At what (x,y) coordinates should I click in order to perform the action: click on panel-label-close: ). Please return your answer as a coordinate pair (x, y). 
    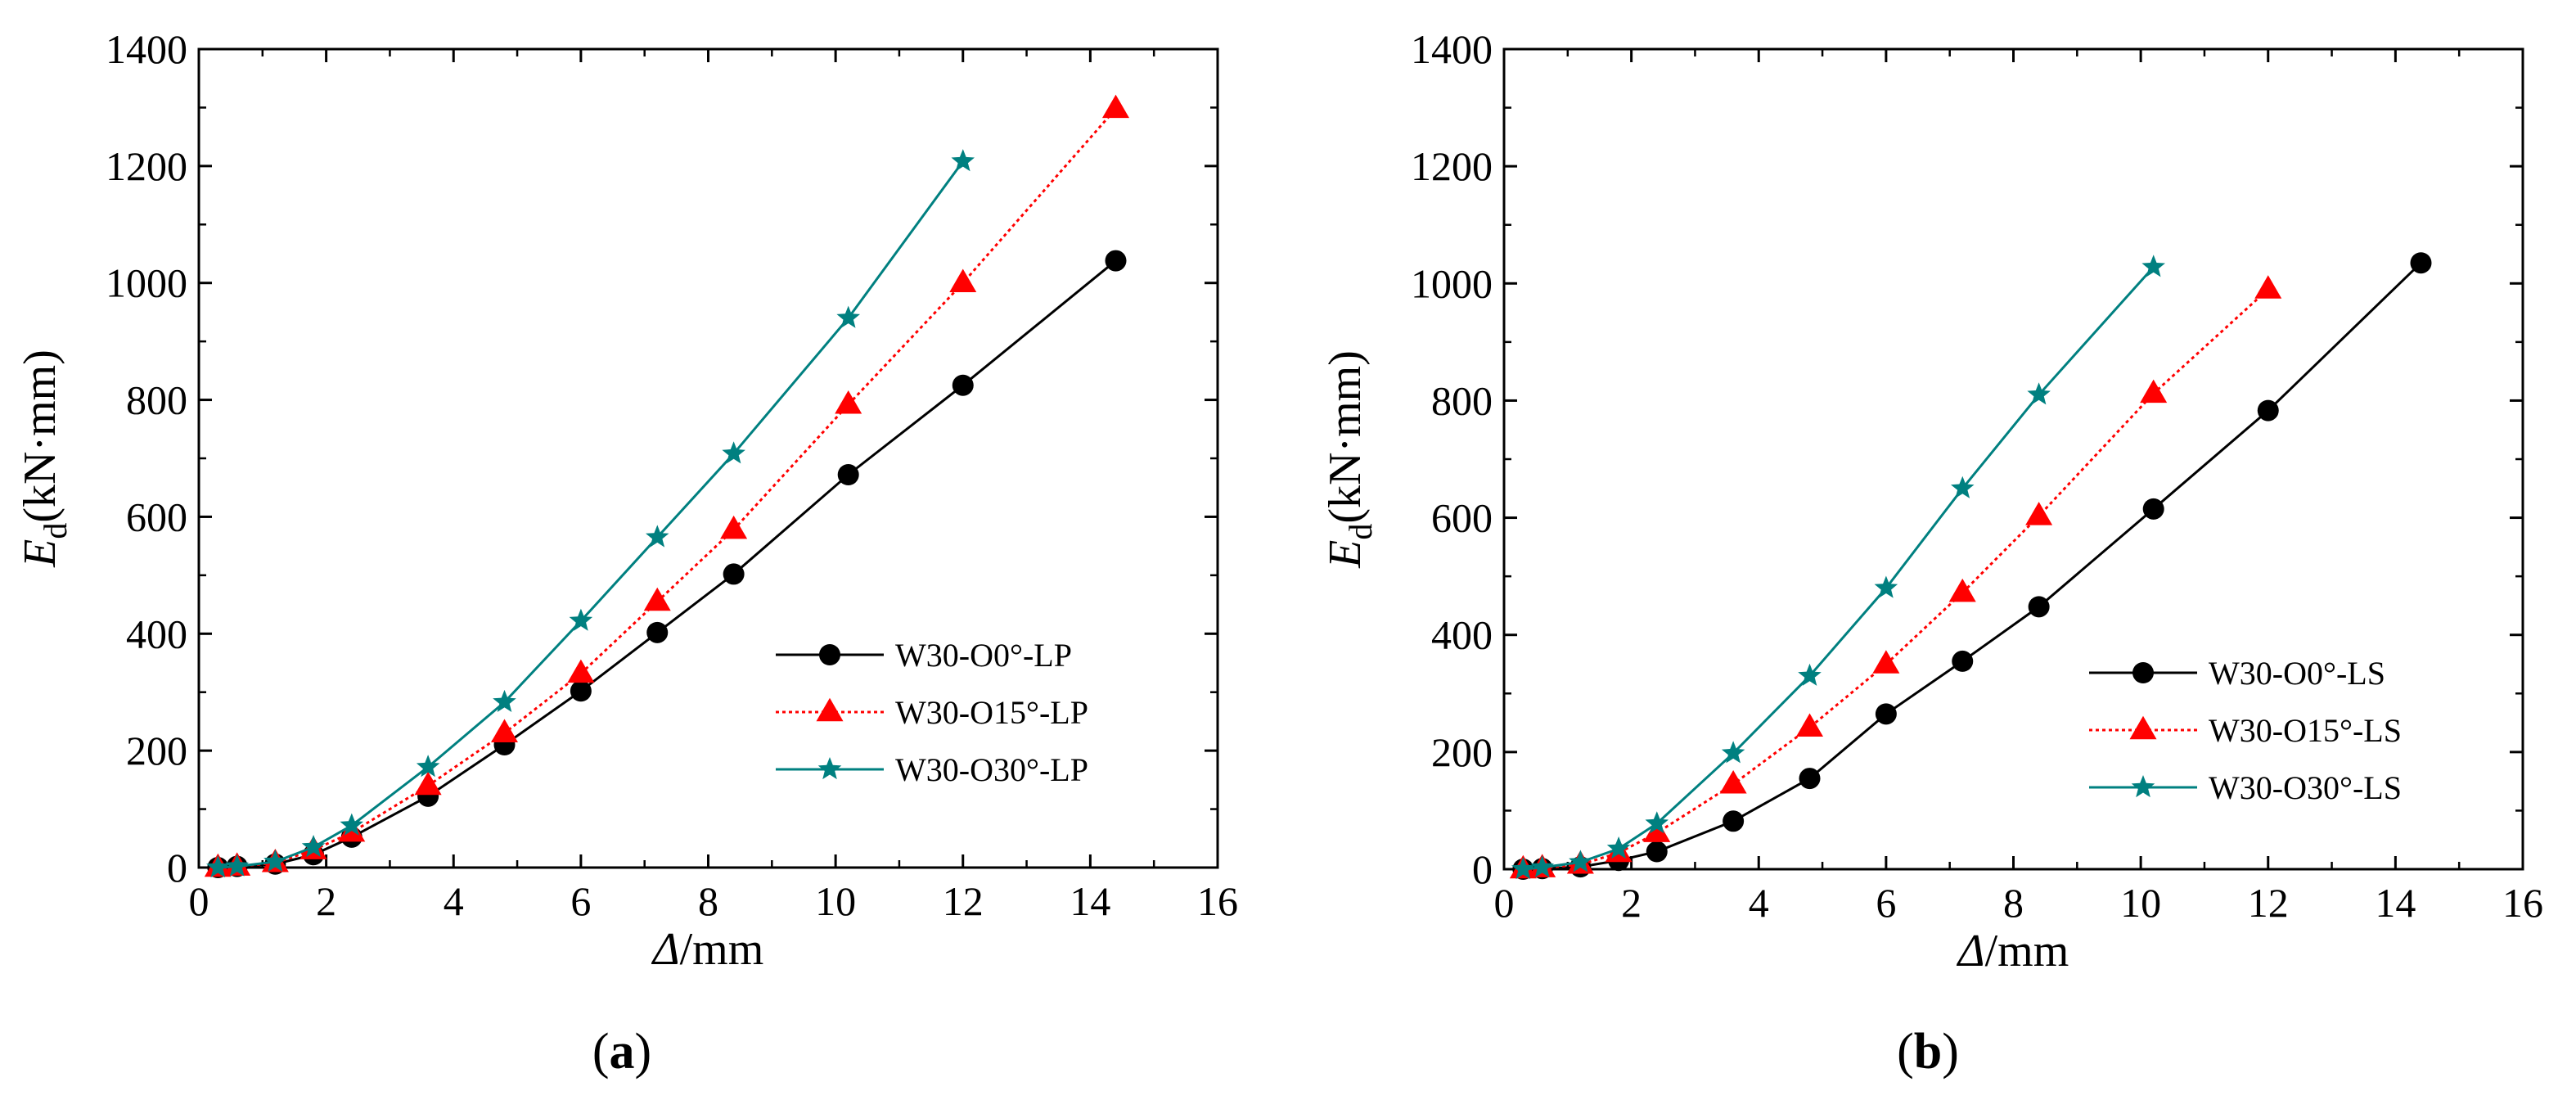
    Looking at the image, I should click on (643, 1052).